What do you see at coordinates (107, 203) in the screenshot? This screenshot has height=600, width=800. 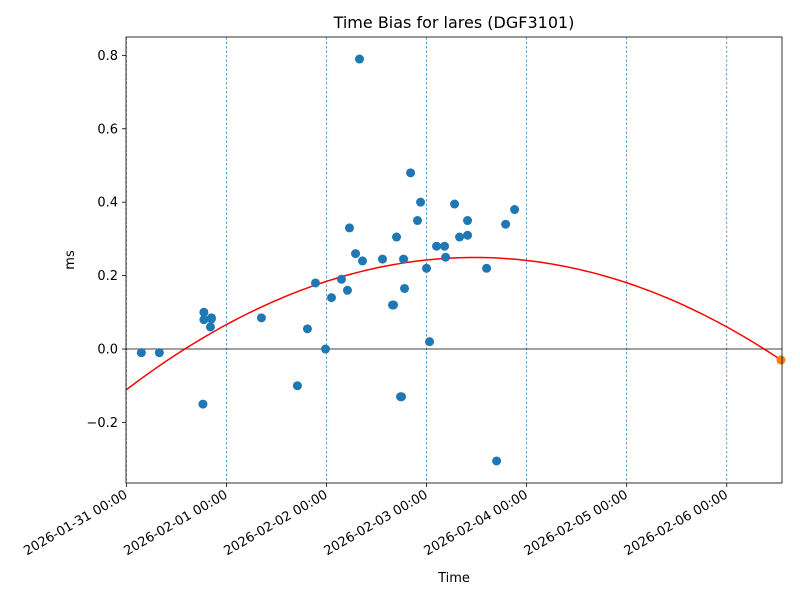 I see `y-tick-label: 0.4` at bounding box center [107, 203].